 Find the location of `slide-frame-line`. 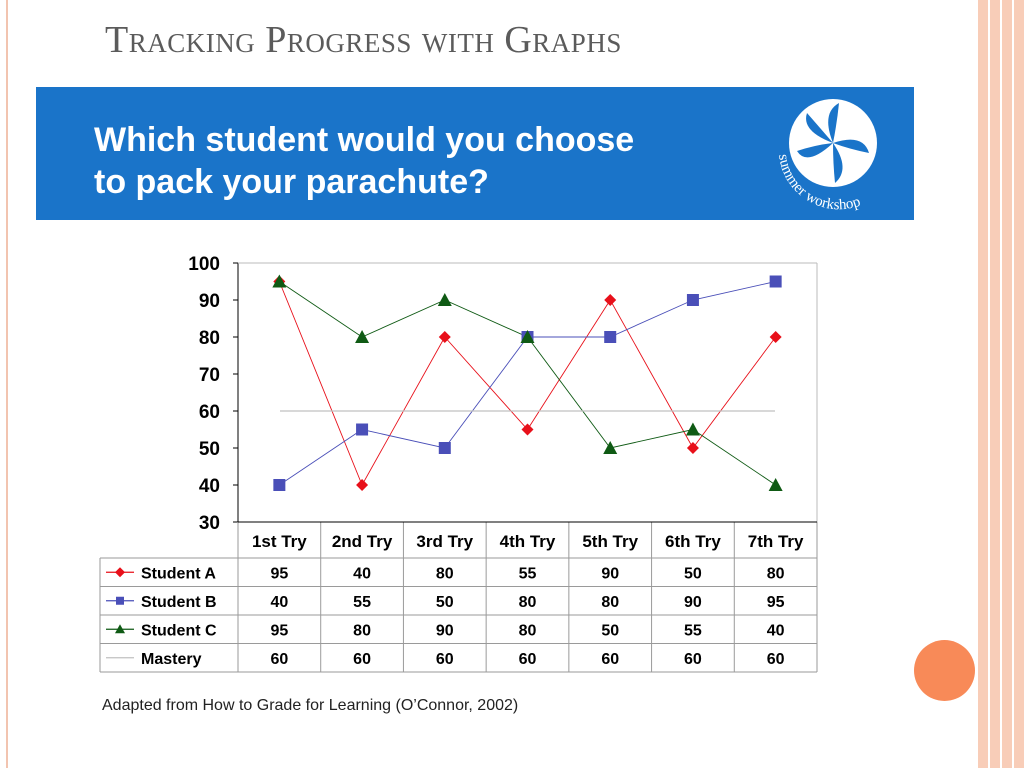

slide-frame-line is located at coordinates (7, 384).